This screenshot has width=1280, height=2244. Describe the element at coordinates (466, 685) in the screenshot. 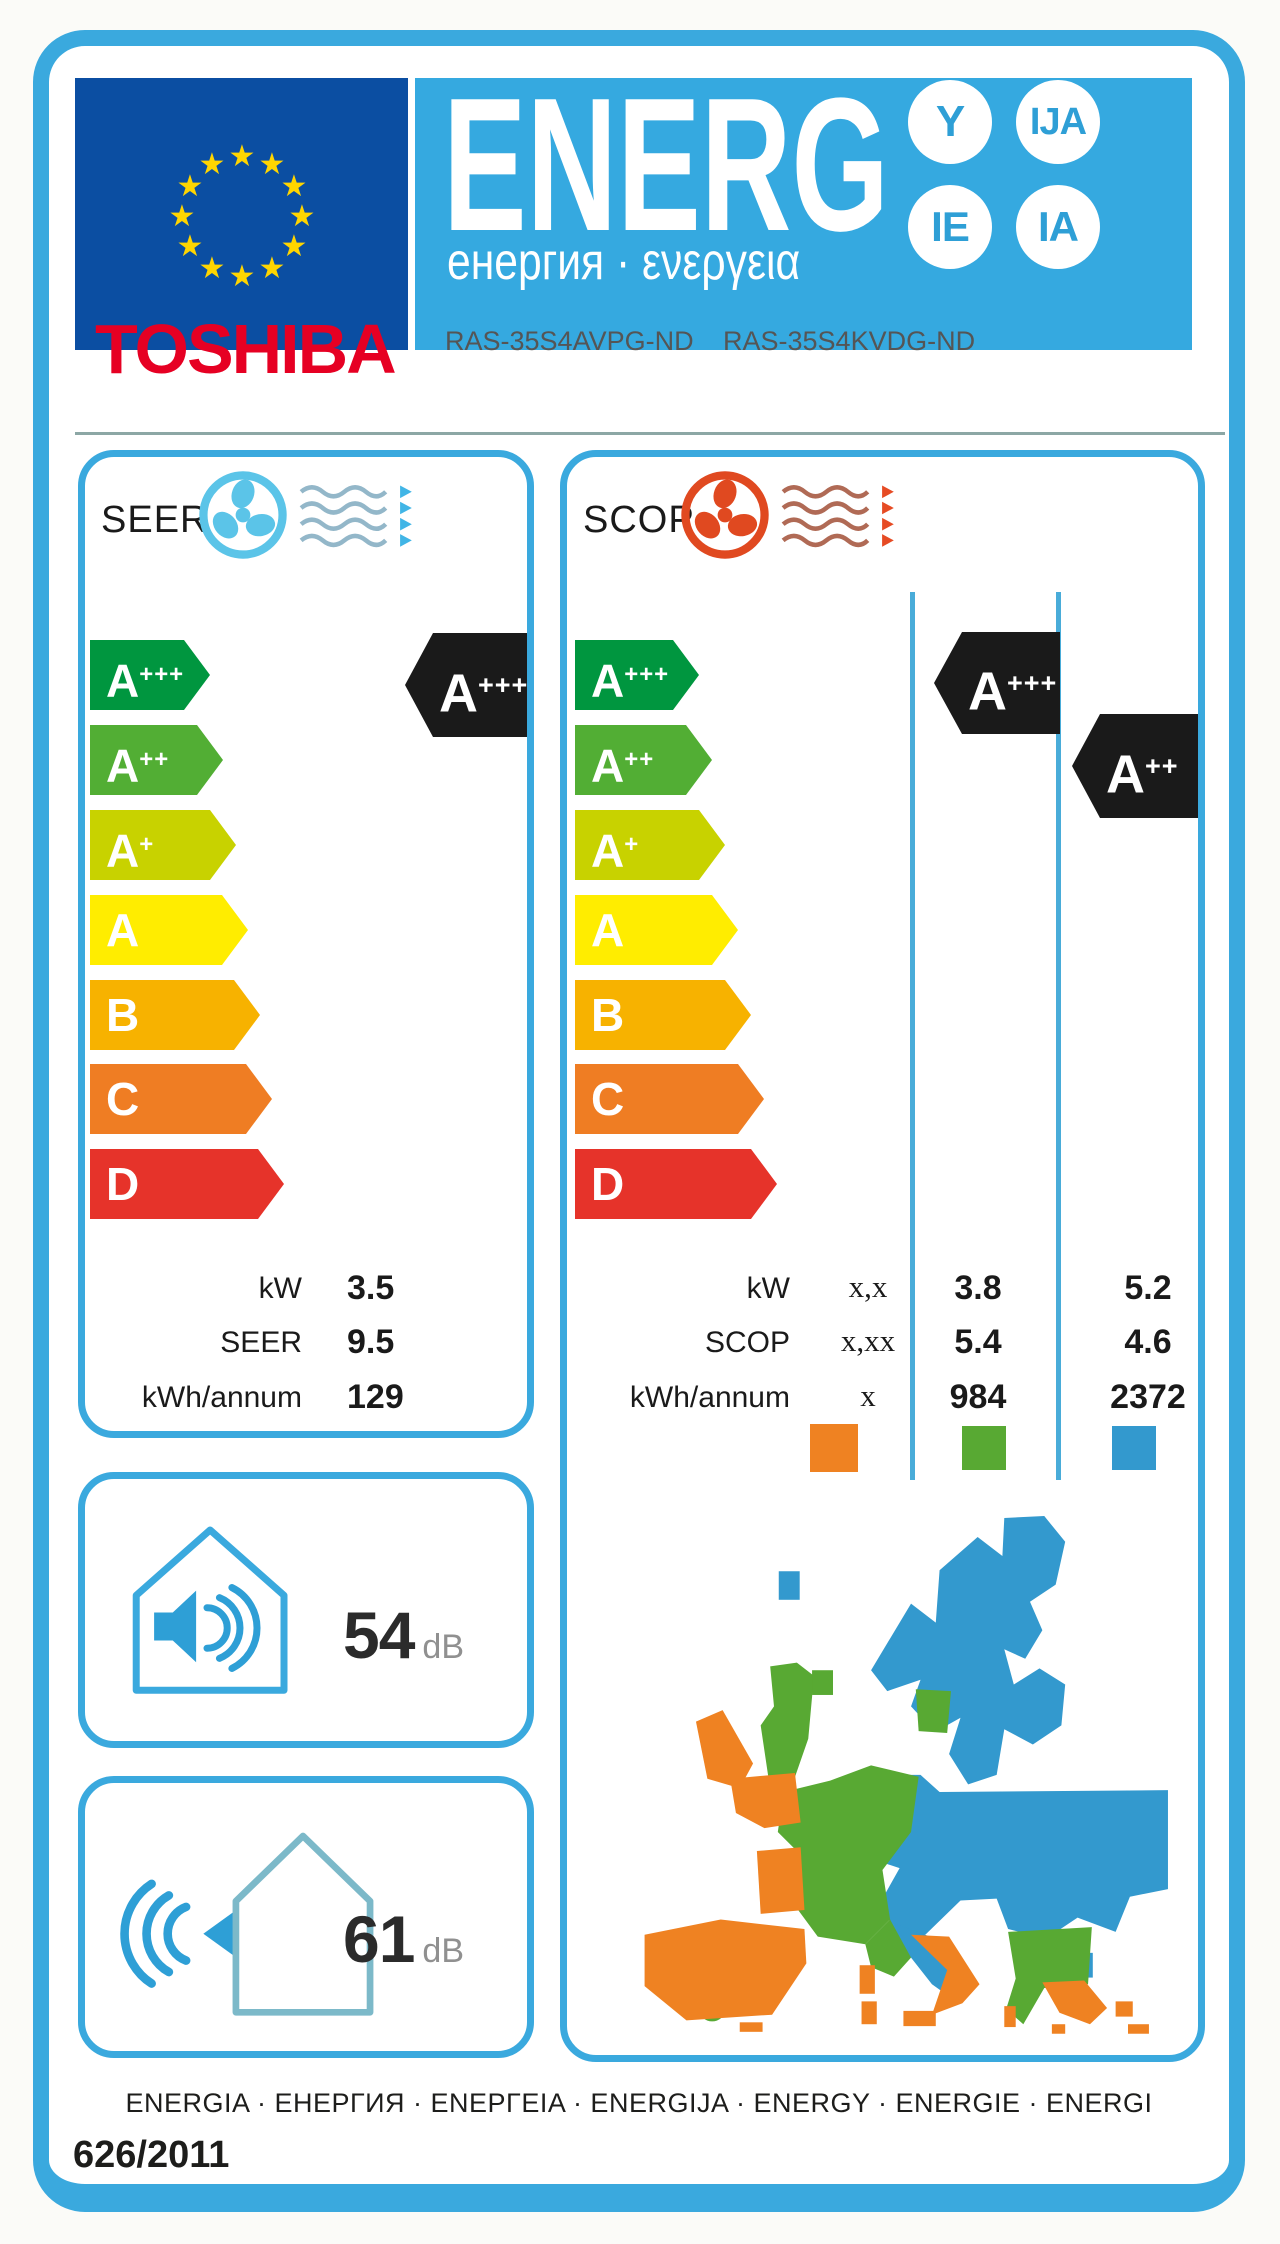

I see `seer-rating-indicator: A+++` at that location.